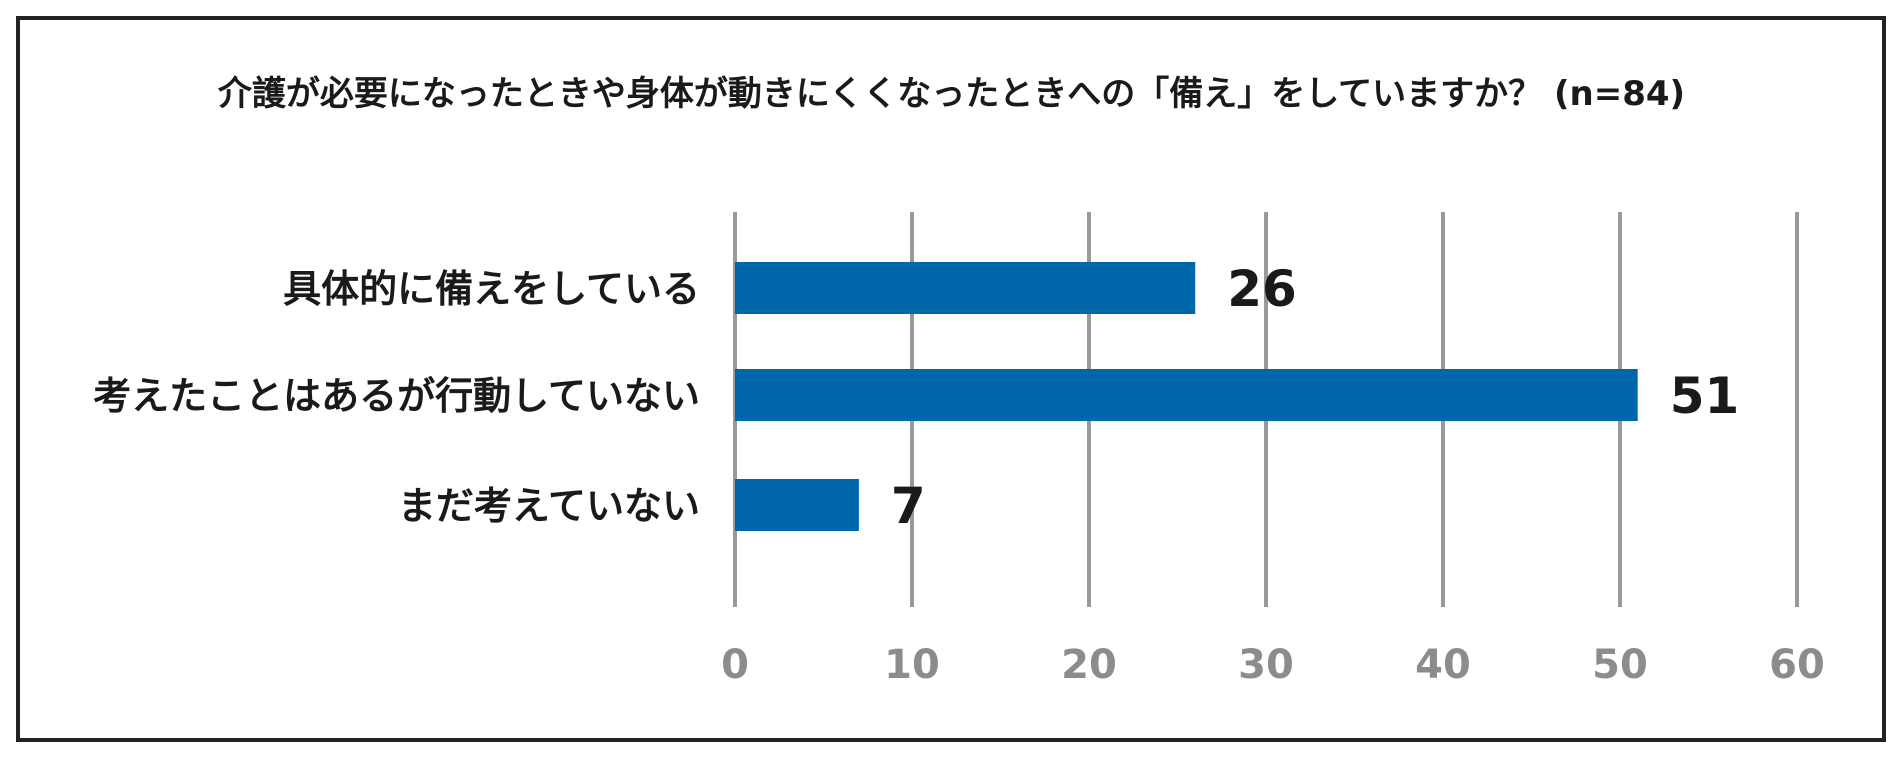  What do you see at coordinates (396, 396) in the screenshot?
I see `category-label-2: 考えたことはあるが行動していない` at bounding box center [396, 396].